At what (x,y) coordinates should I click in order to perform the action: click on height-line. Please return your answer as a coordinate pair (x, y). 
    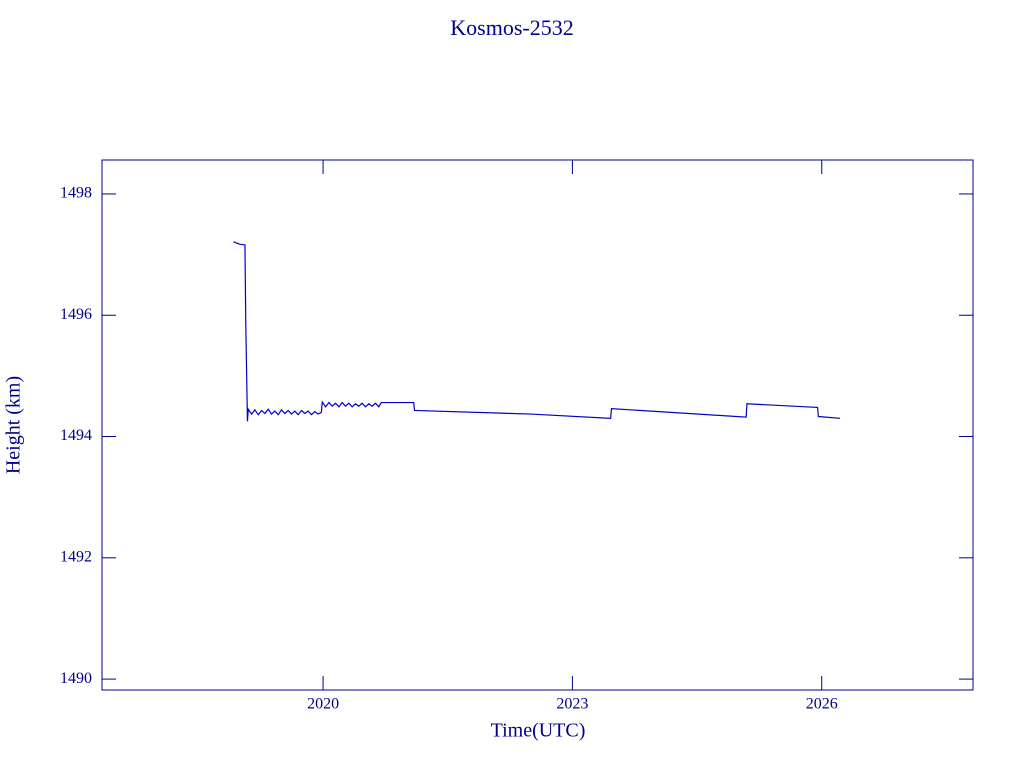
    Looking at the image, I should click on (537, 331).